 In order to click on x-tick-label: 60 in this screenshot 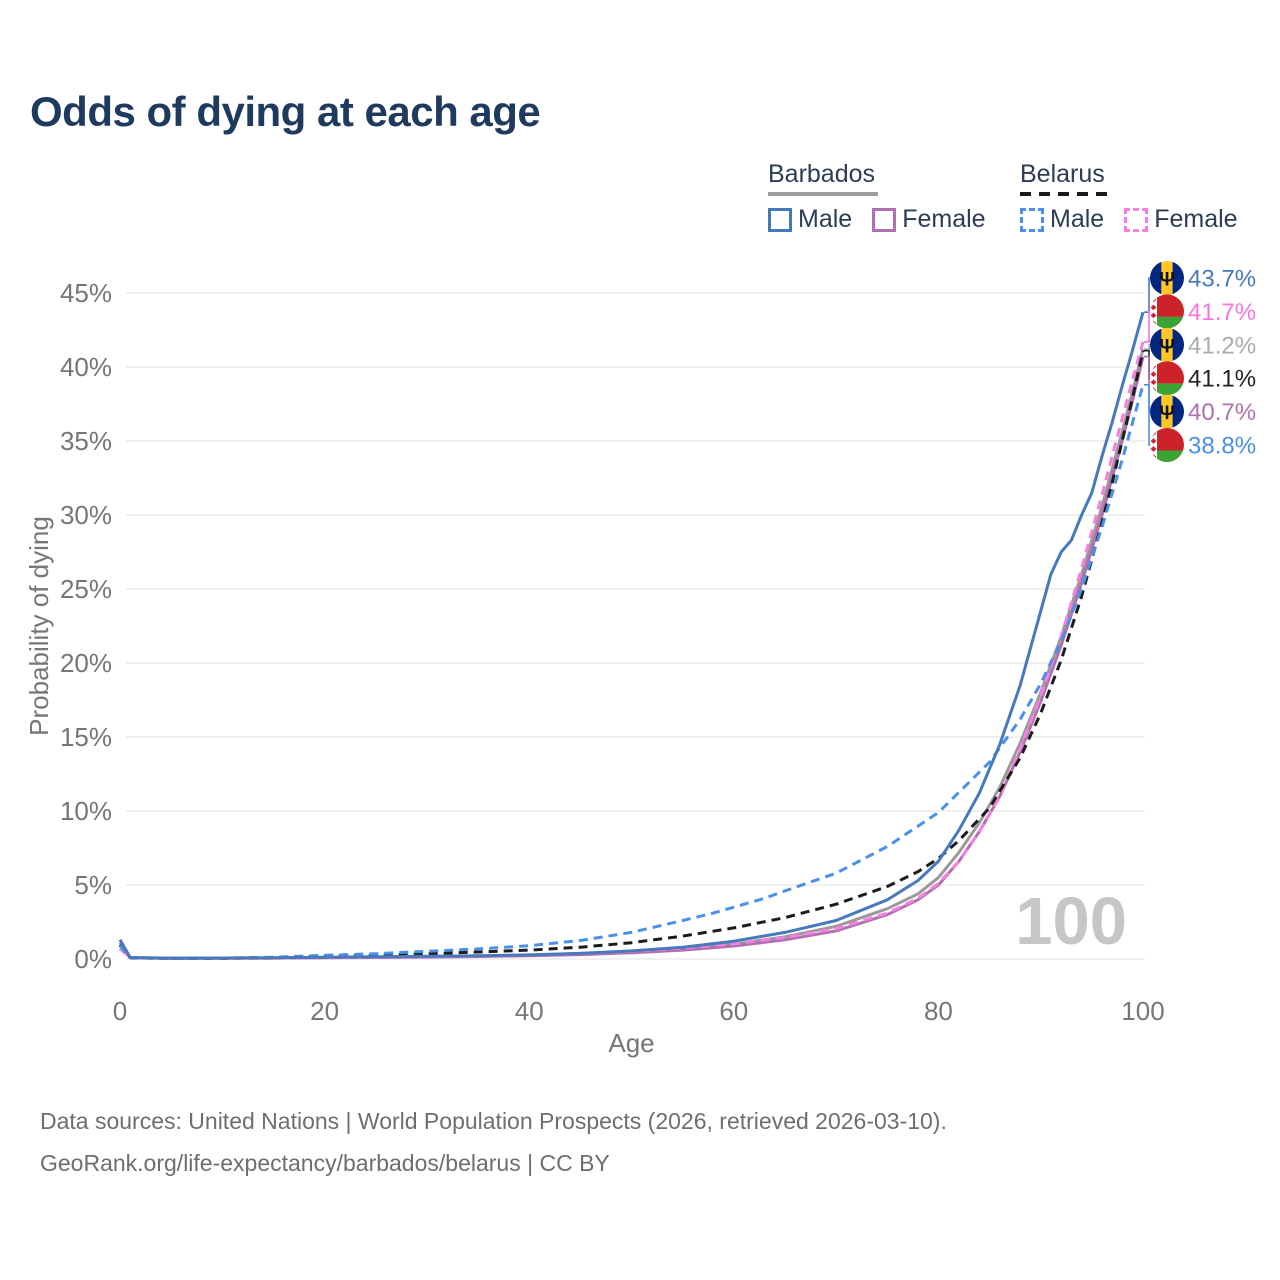, I will do `click(733, 1011)`.